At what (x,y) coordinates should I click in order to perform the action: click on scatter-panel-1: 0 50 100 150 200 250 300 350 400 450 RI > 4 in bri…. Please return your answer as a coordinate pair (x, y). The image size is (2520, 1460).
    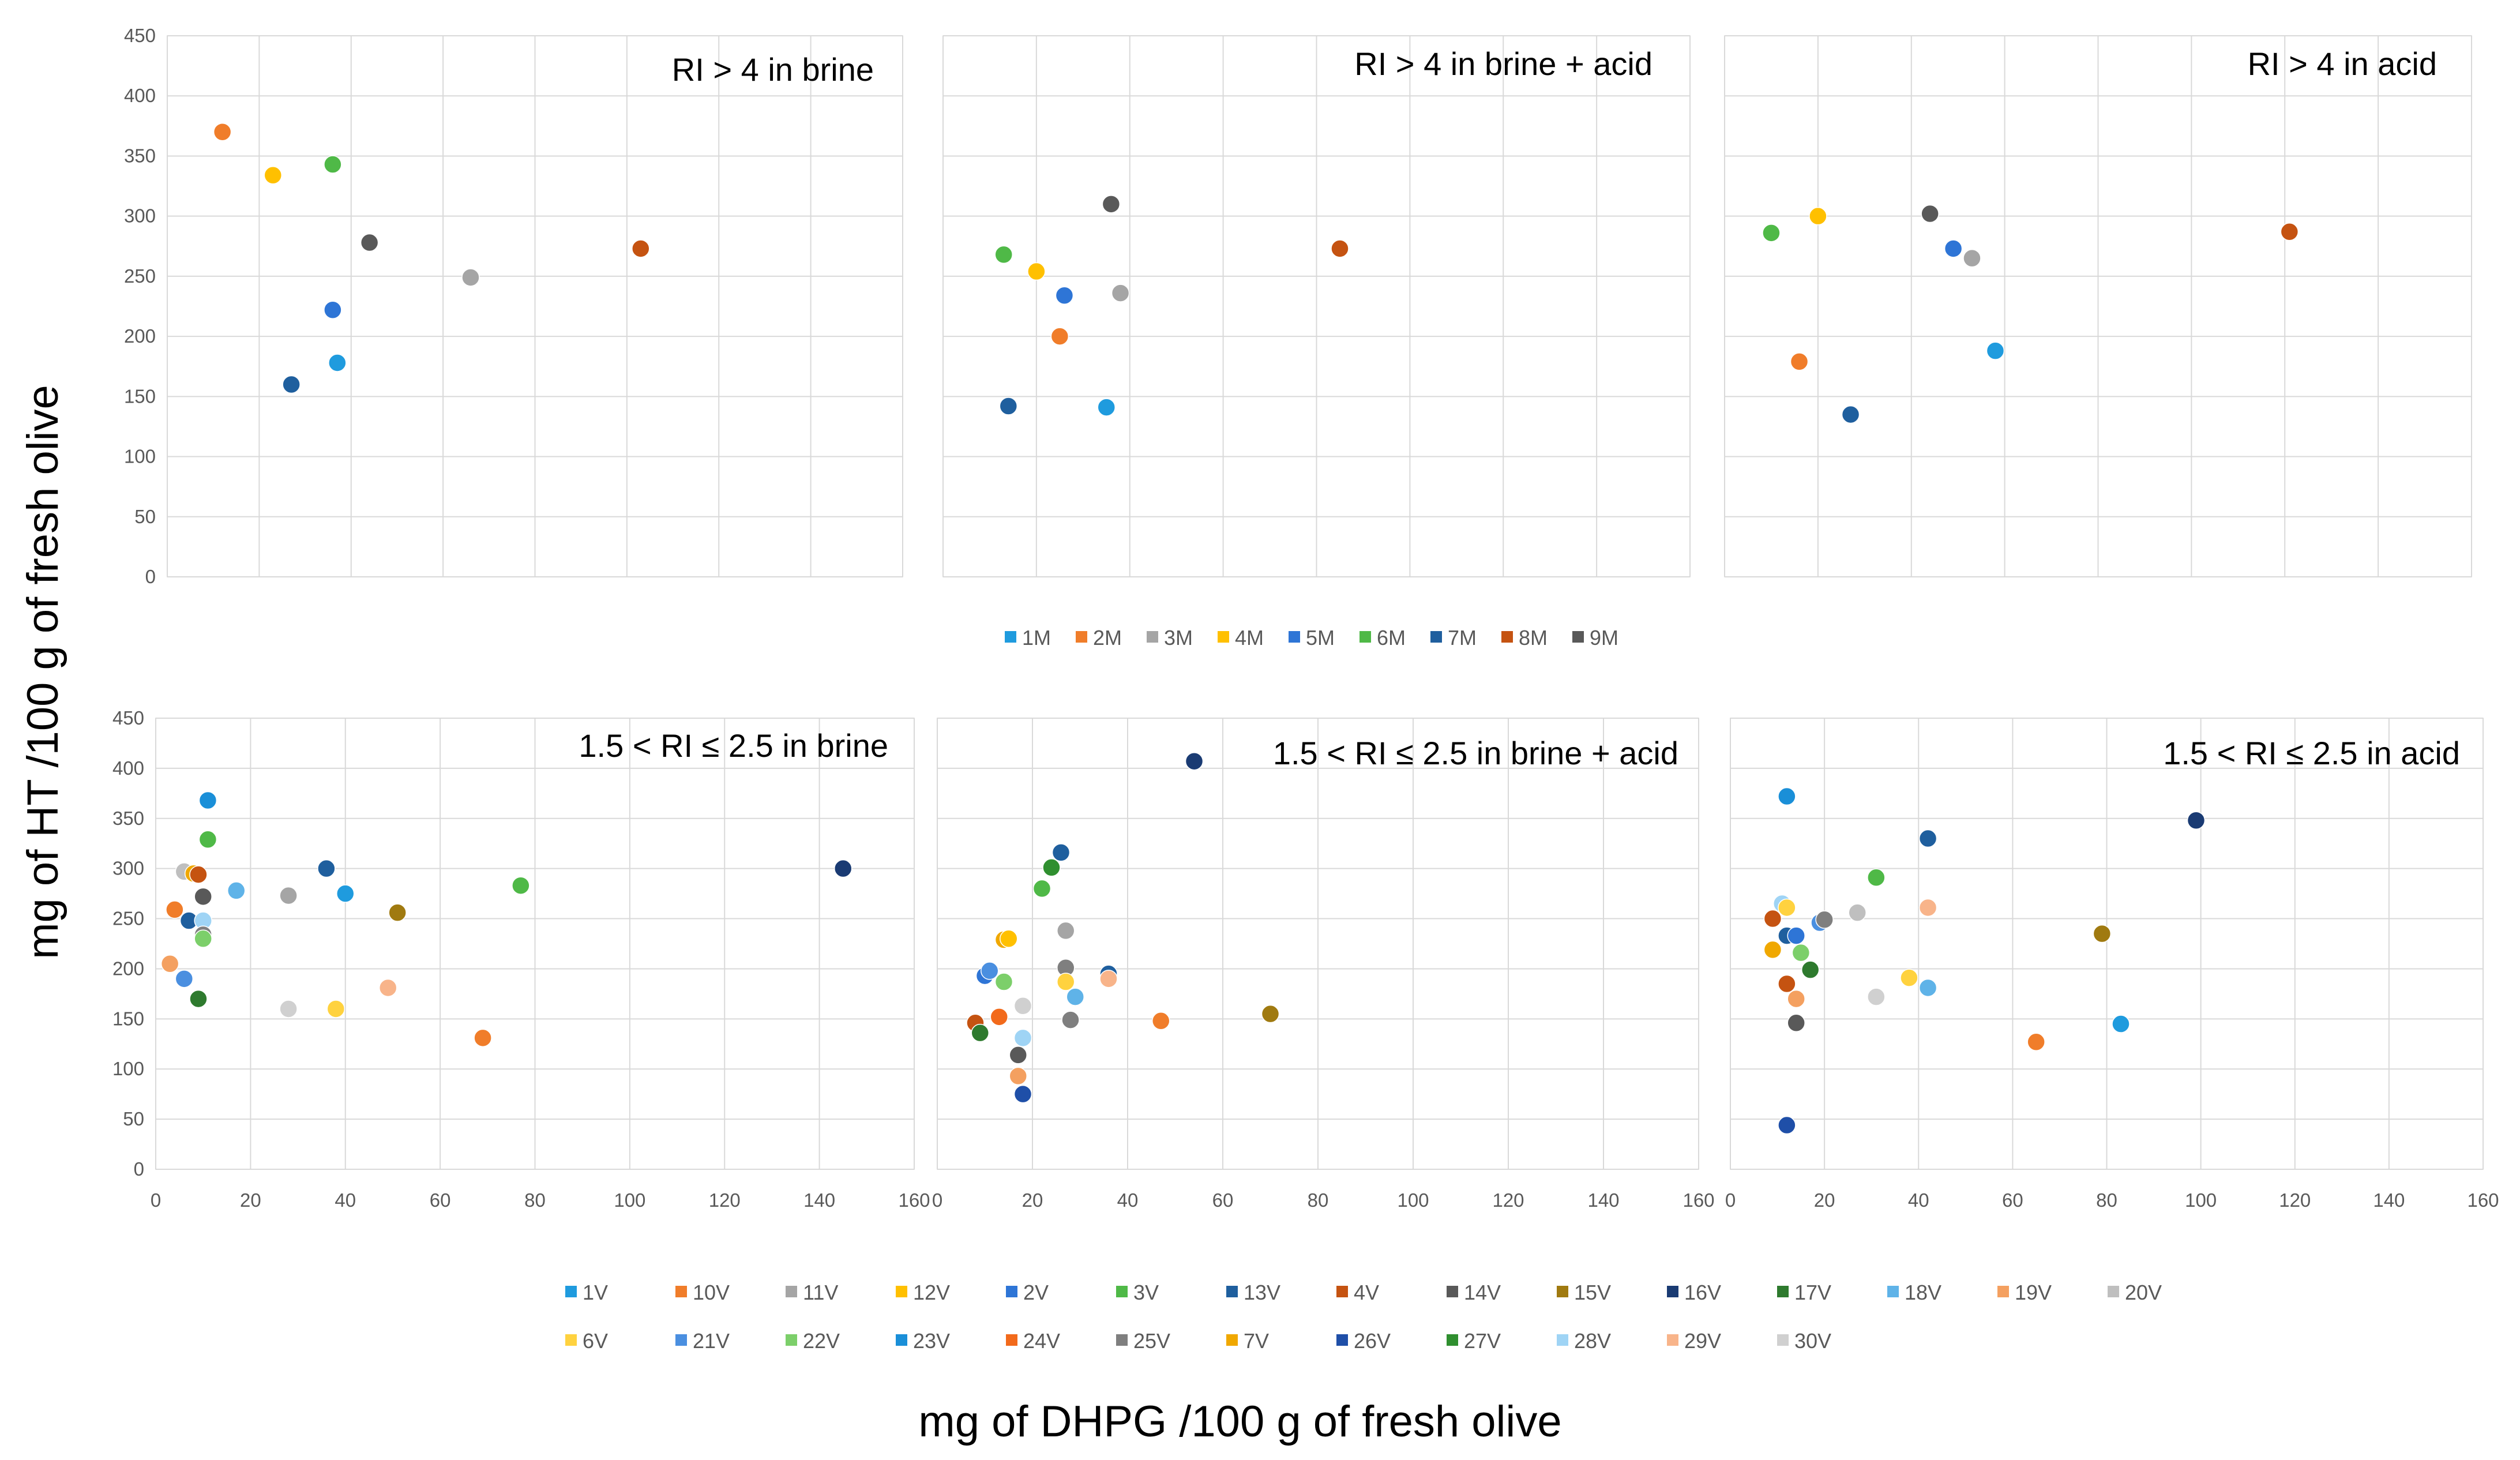
    Looking at the image, I should click on (513, 306).